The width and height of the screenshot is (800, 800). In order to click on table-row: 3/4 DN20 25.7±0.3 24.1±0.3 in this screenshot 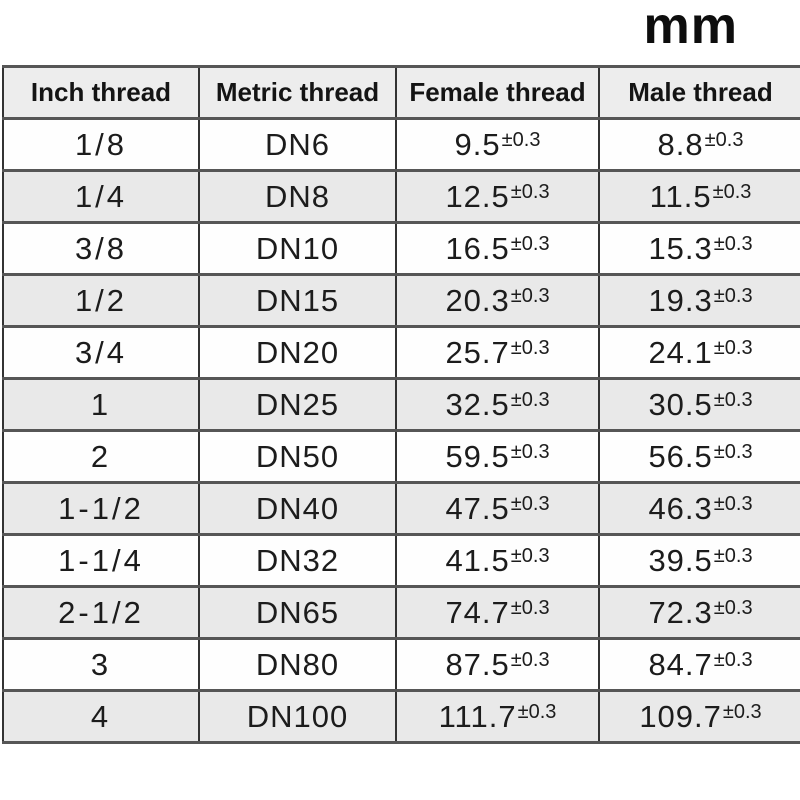, I will do `click(401, 352)`.